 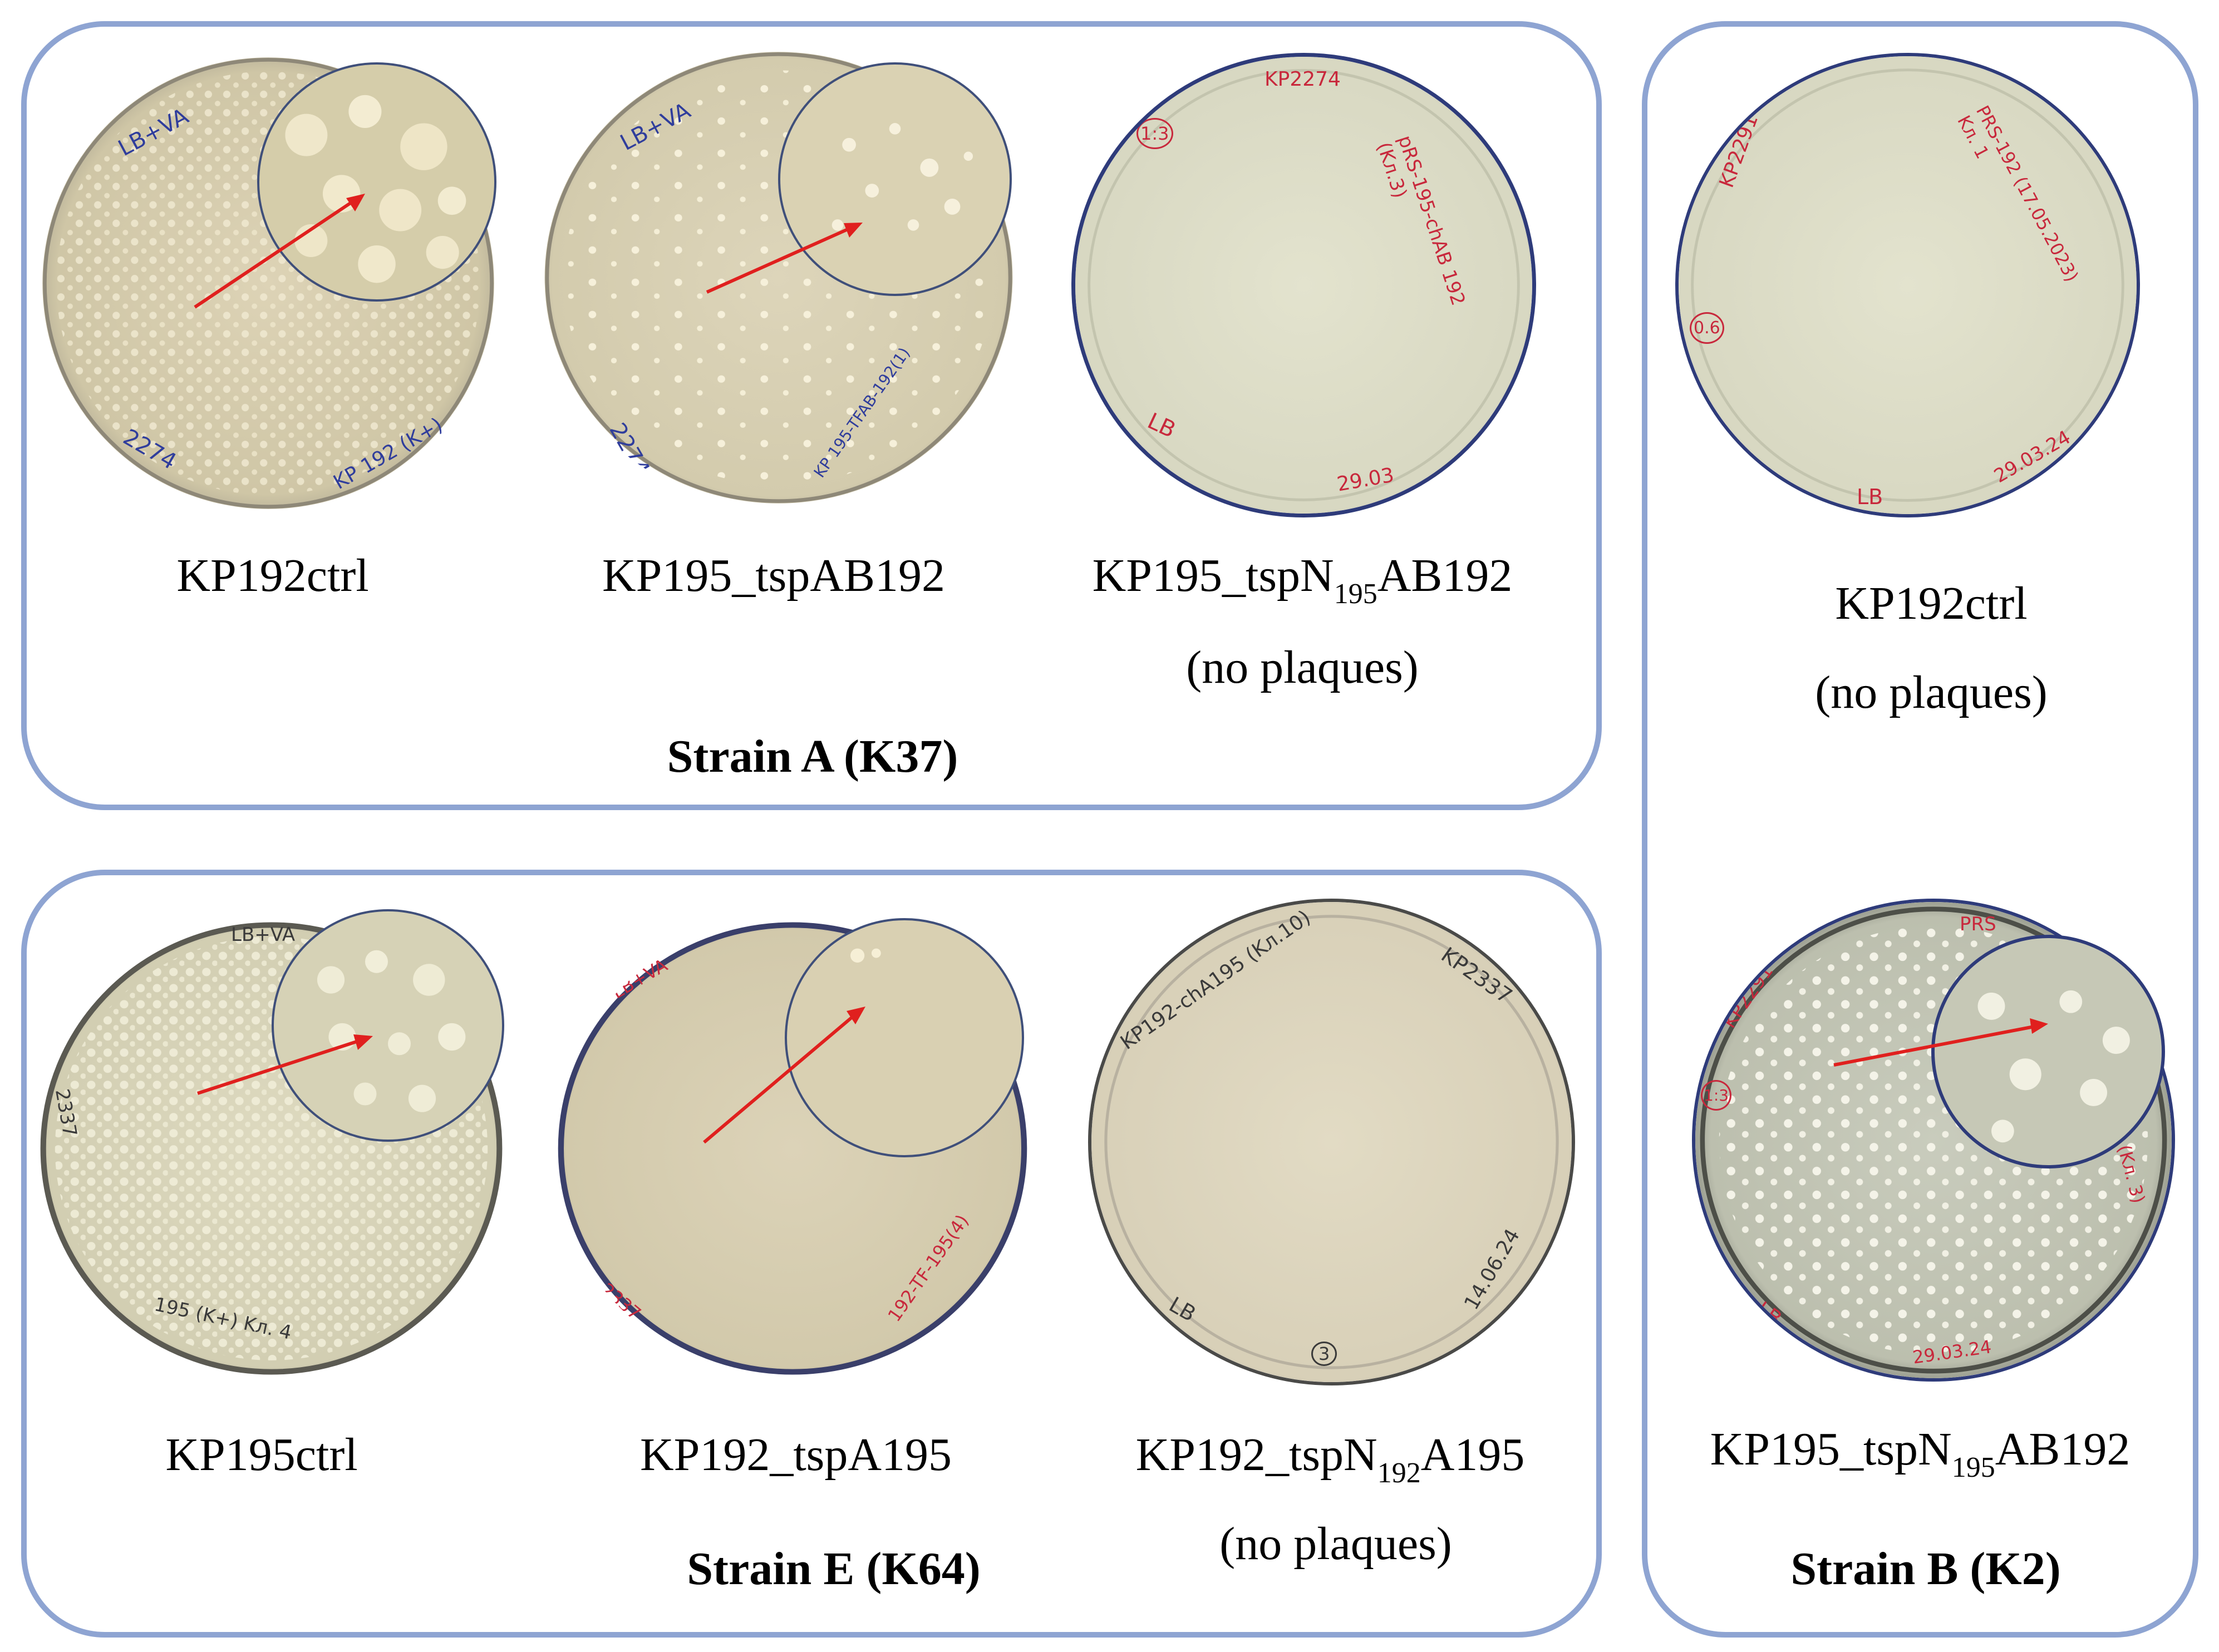 I want to click on zoom-inset-a2, so click(x=895, y=179).